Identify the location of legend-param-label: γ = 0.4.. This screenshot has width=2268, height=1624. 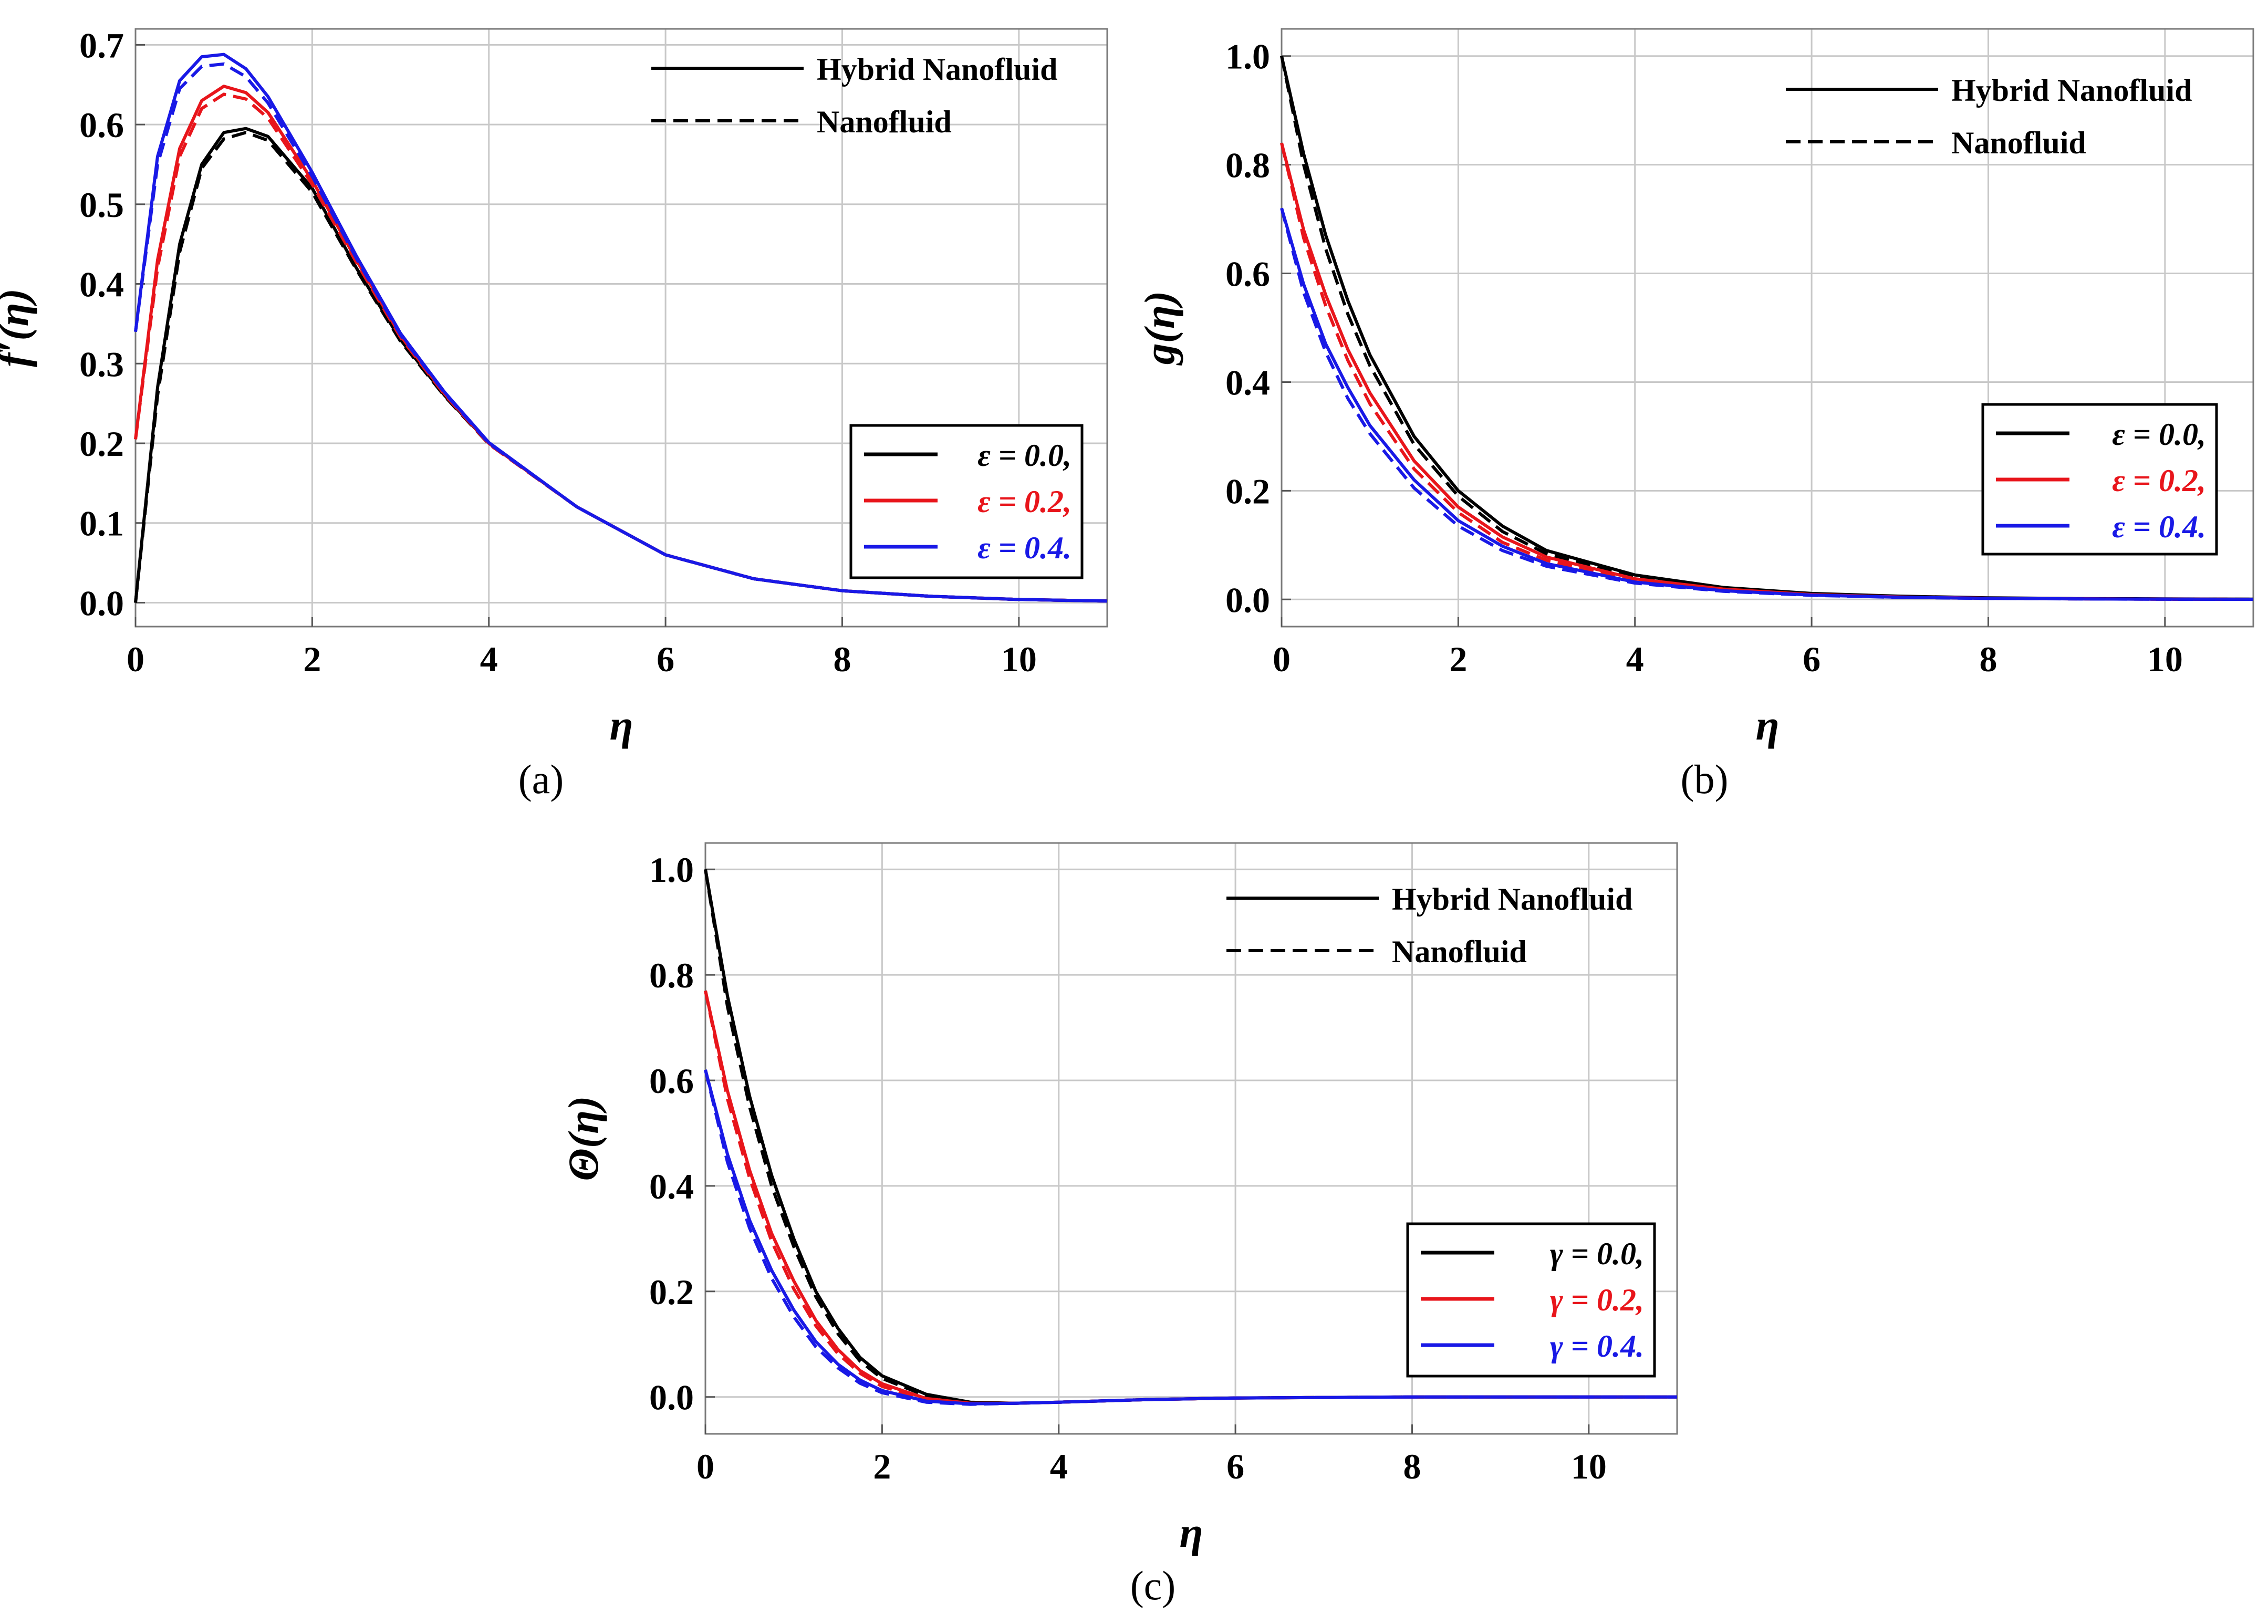
(1597, 1346).